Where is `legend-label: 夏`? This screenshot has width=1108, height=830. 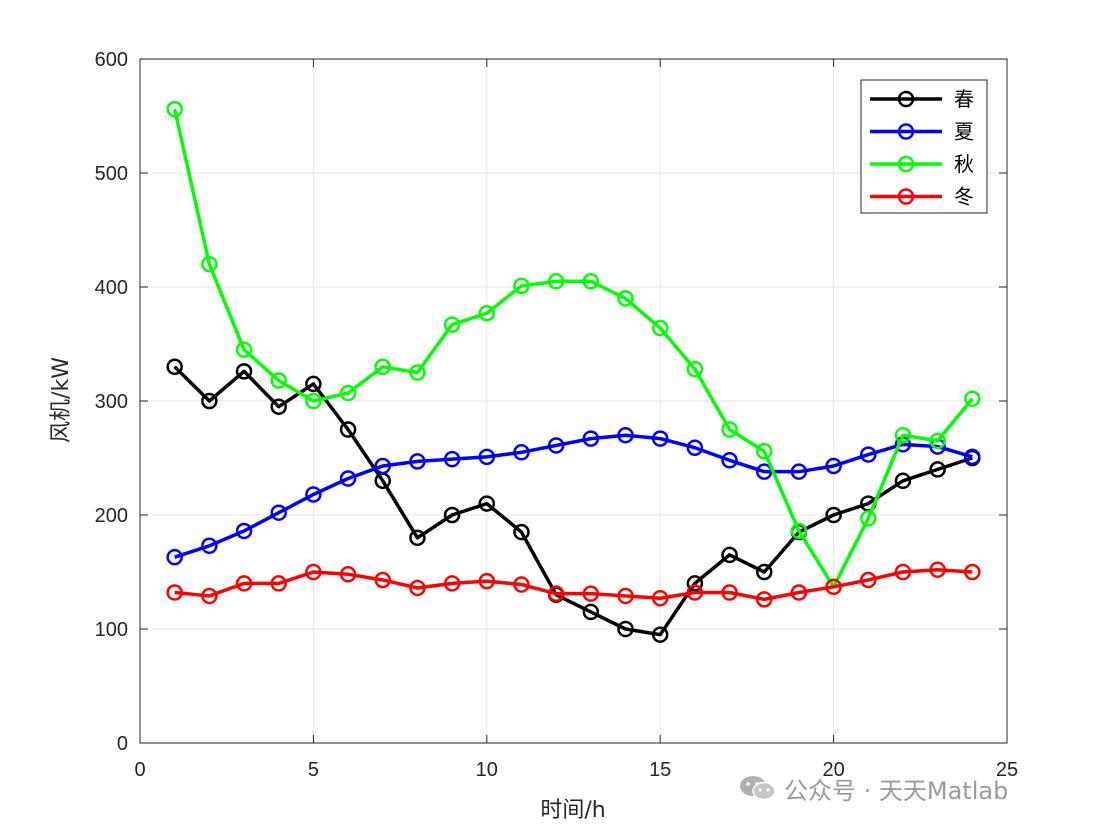 legend-label: 夏 is located at coordinates (964, 132).